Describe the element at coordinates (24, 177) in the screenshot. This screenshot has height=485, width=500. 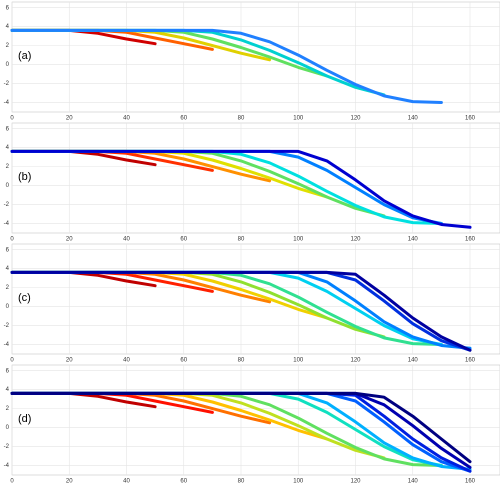
I see `panel-label: (b)` at that location.